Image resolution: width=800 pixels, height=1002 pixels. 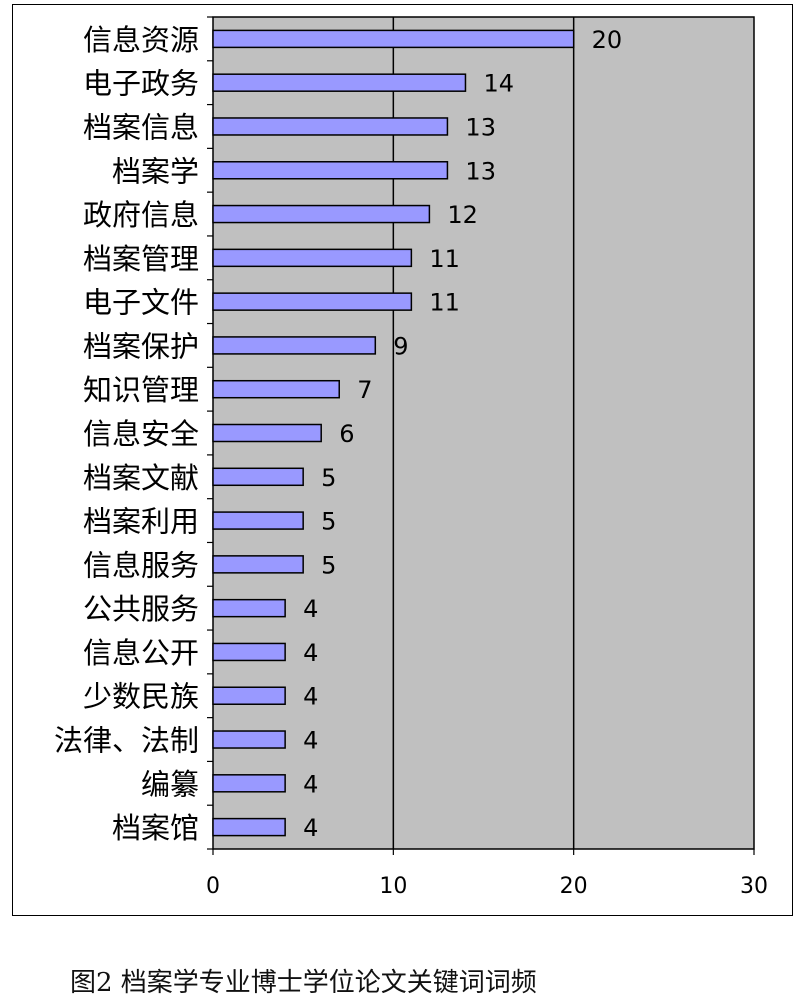 What do you see at coordinates (310, 609) in the screenshot?
I see `value-label-14: 4` at bounding box center [310, 609].